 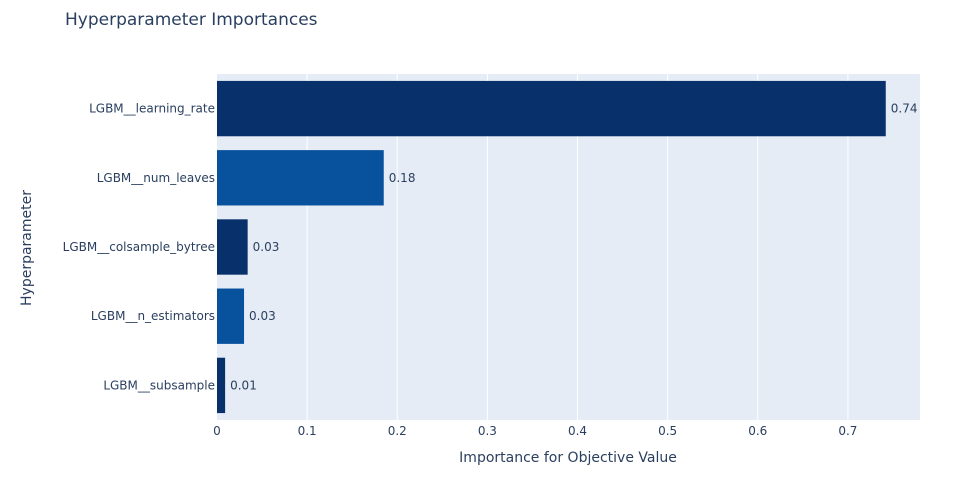 What do you see at coordinates (568, 458) in the screenshot?
I see `x-axis-title: Importance for Objective Value` at bounding box center [568, 458].